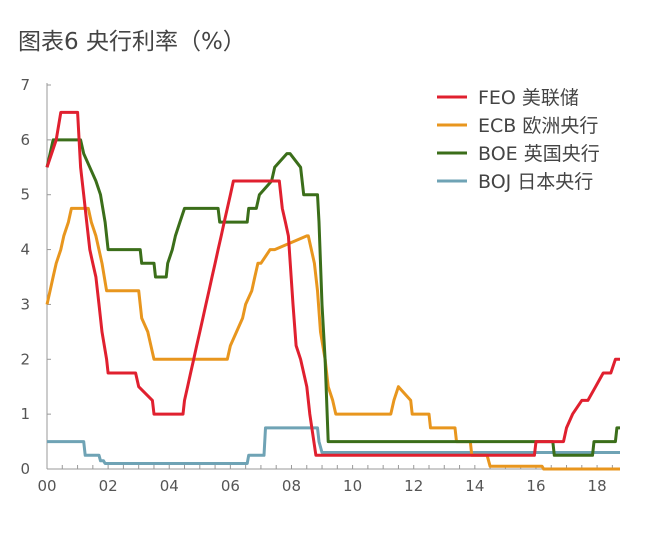  I want to click on y-tick-label: 7, so click(25, 85).